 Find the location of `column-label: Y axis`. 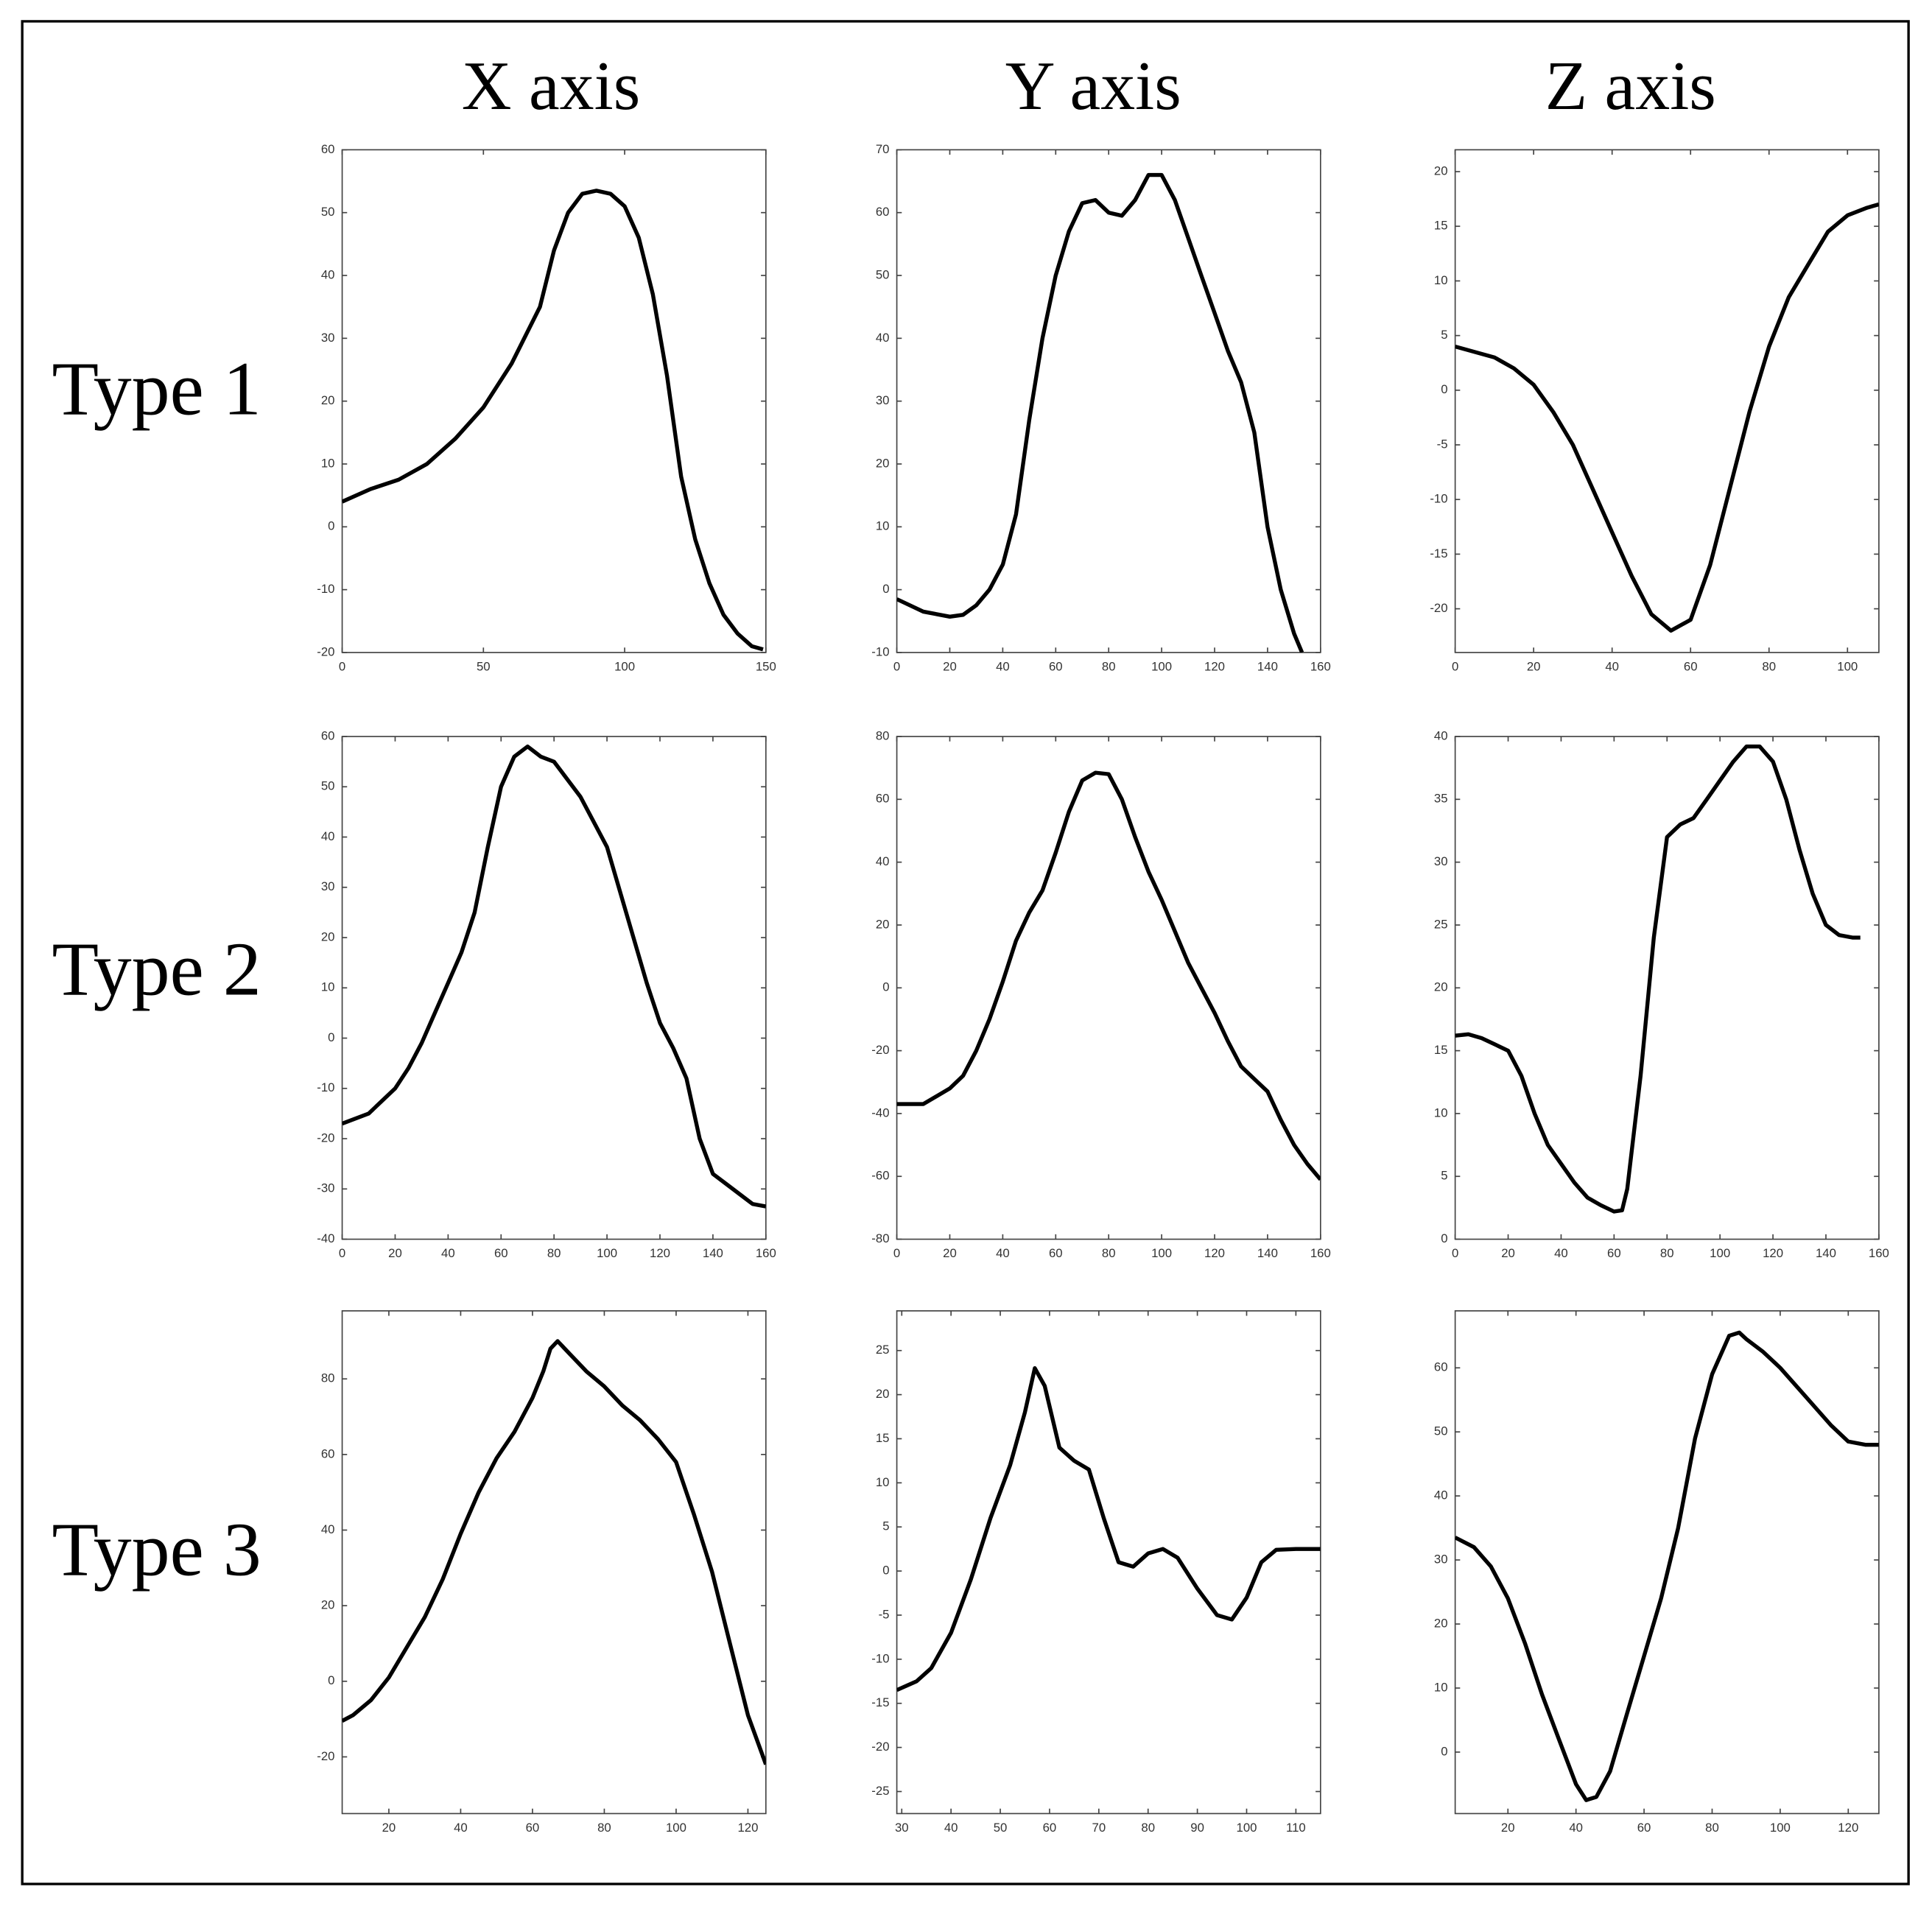

column-label: Y axis is located at coordinates (1093, 86).